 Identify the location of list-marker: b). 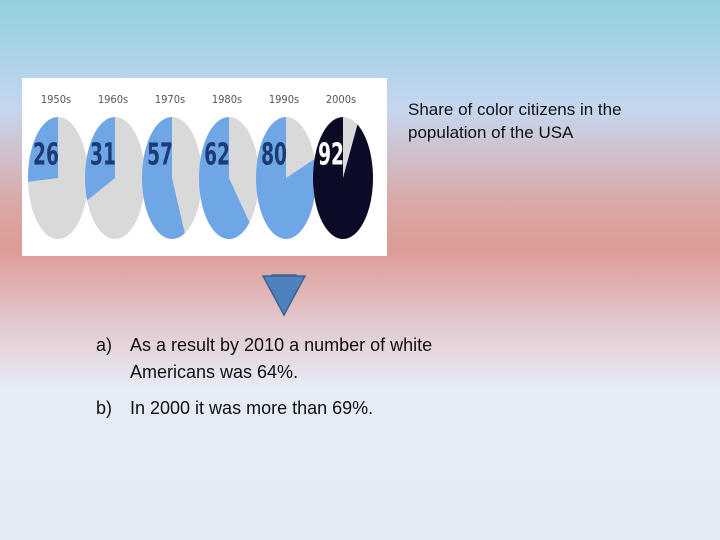
(104, 408).